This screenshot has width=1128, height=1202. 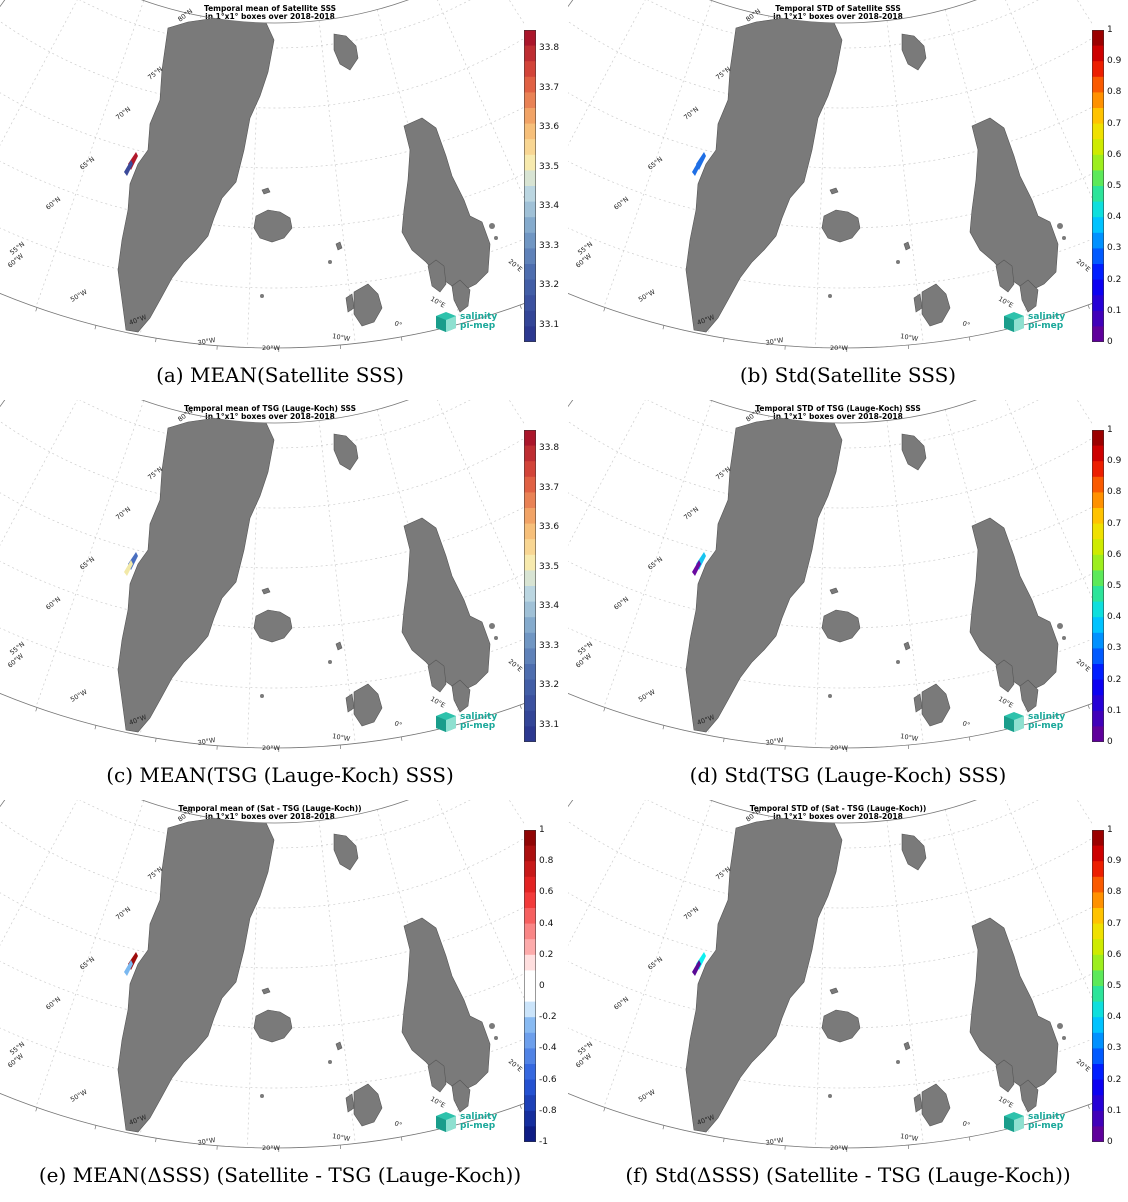 I want to click on lat-label: 80°N, so click(x=753, y=15).